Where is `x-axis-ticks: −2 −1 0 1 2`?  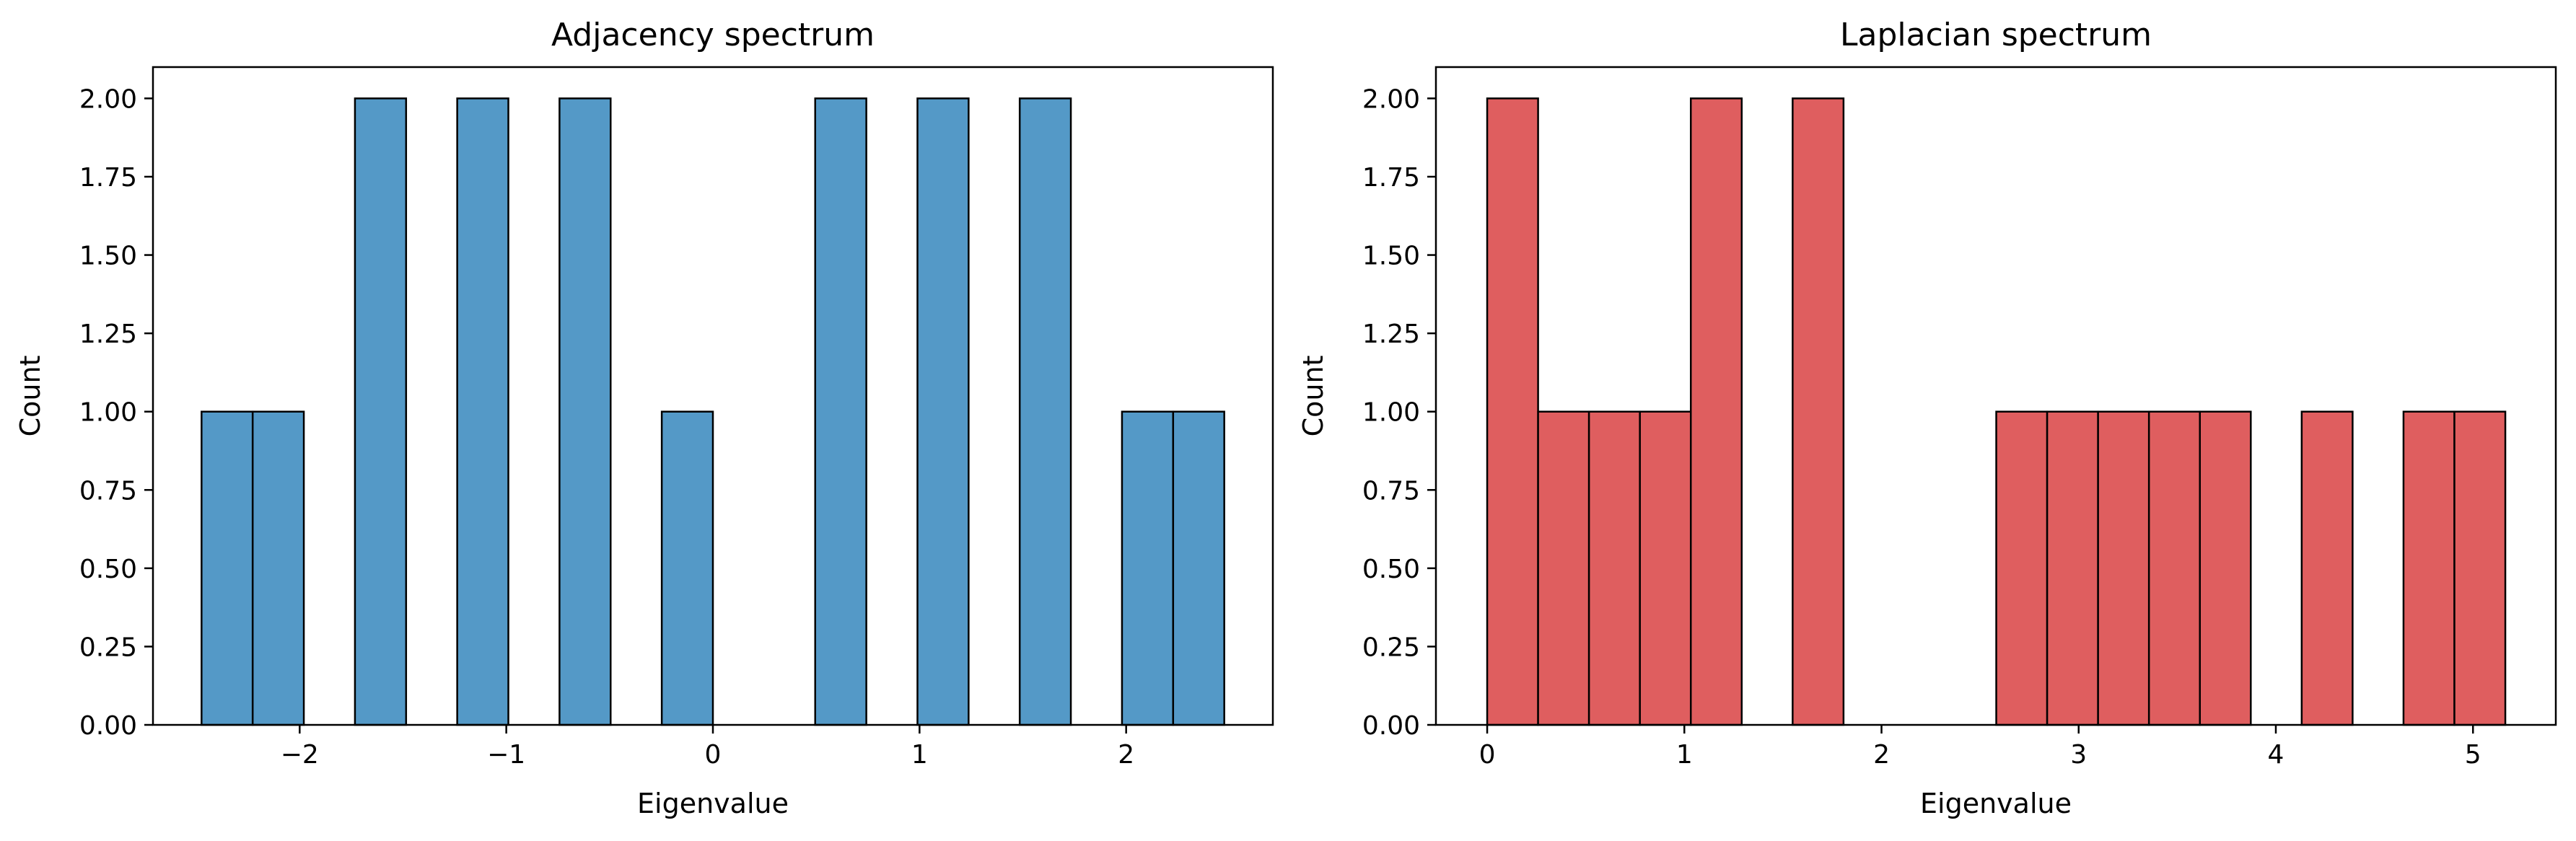 x-axis-ticks: −2 −1 0 1 2 is located at coordinates (707, 747).